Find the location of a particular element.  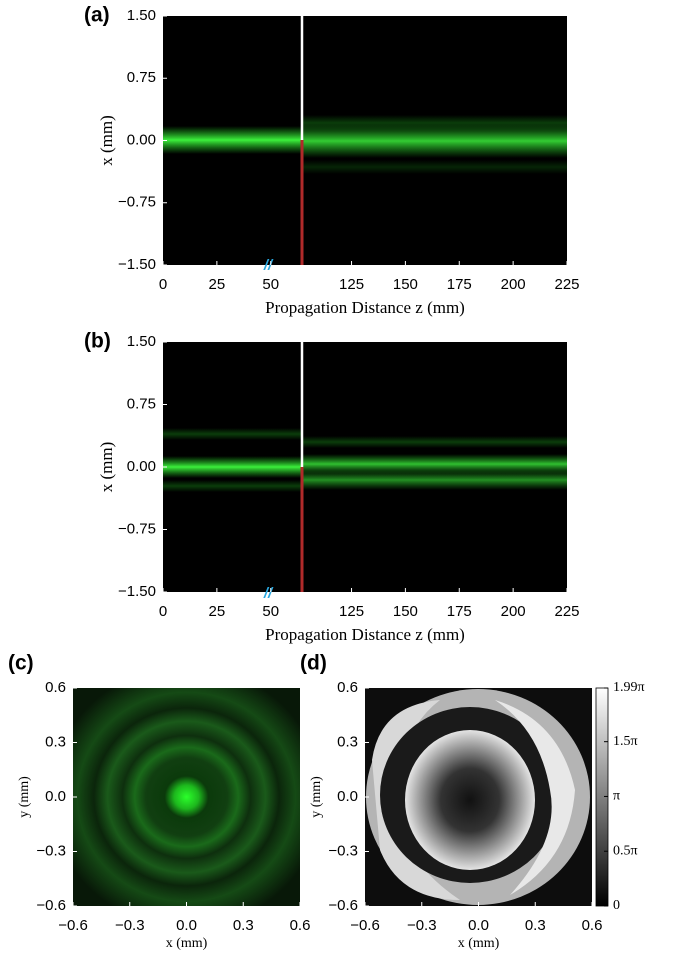

image-c is located at coordinates (186, 797).